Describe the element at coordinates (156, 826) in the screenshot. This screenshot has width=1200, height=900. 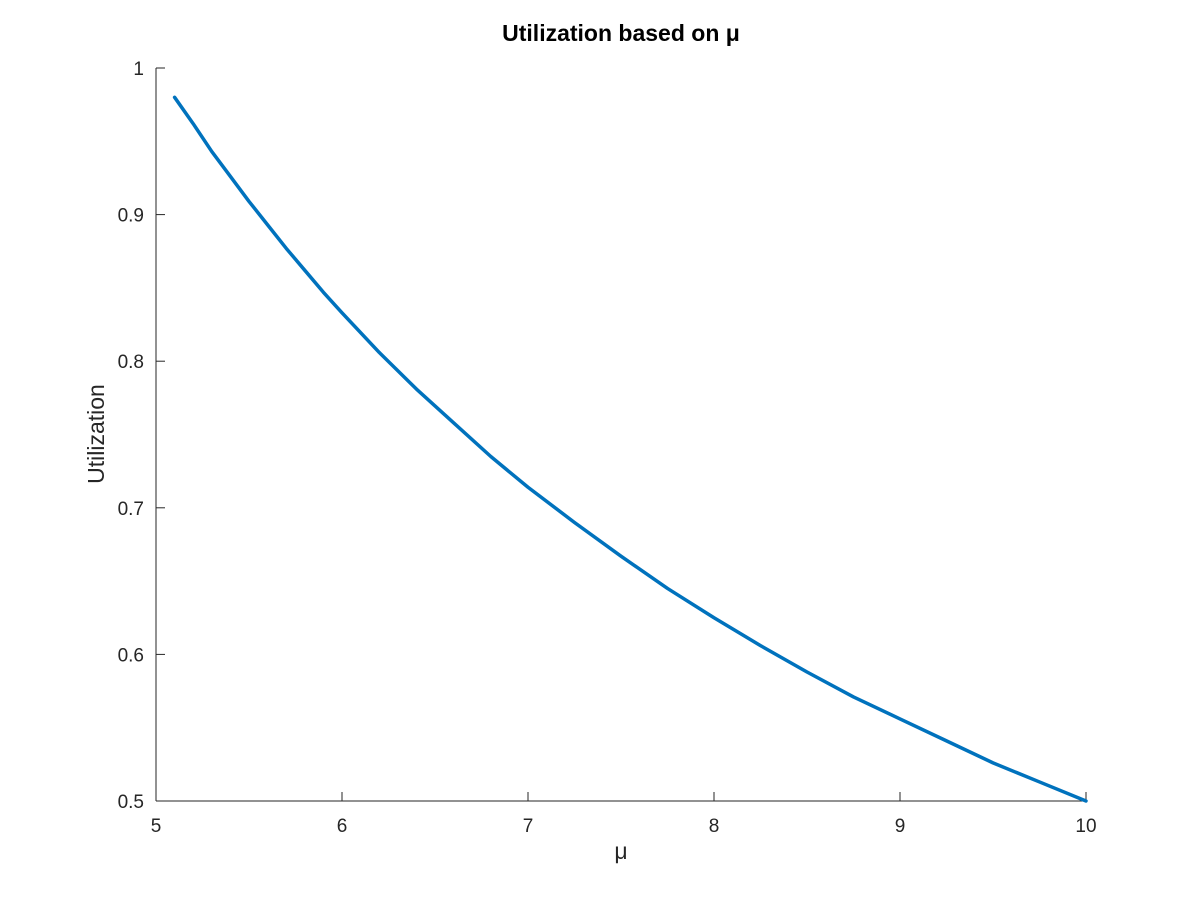
I see `x-tick-label: 5` at that location.